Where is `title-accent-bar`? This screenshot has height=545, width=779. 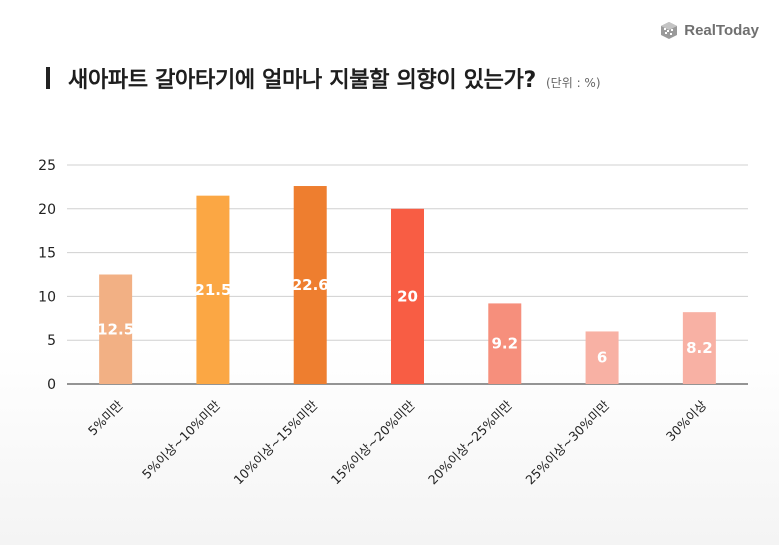 title-accent-bar is located at coordinates (48, 78).